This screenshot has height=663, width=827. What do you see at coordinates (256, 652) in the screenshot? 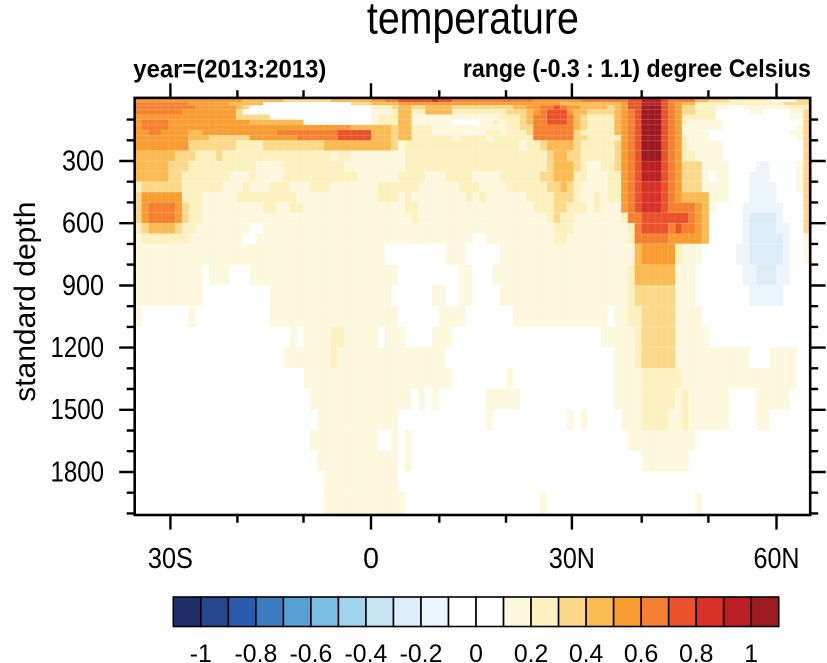
I see `svg-text: -0.8` at bounding box center [256, 652].